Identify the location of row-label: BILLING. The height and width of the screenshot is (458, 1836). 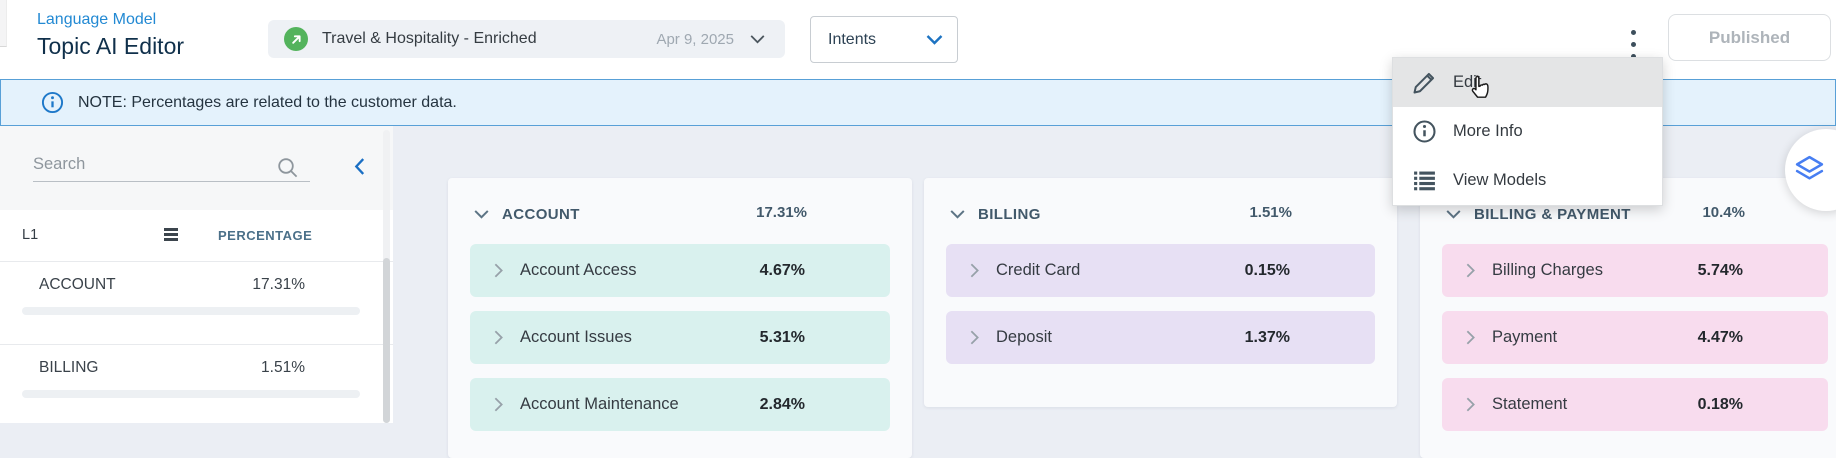
(69, 367).